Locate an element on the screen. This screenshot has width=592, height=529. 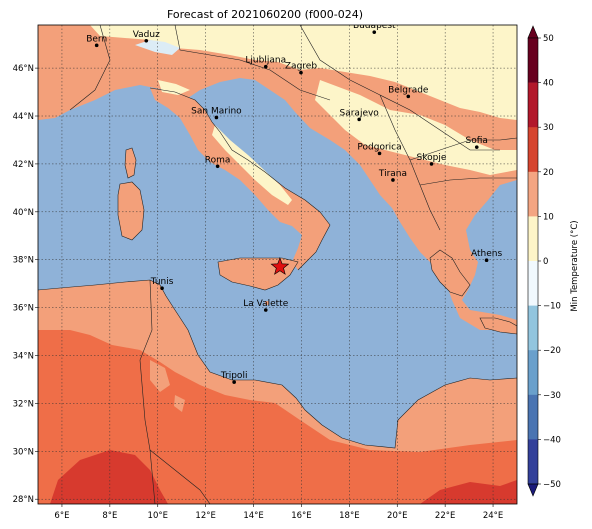
city-label: Bern is located at coordinates (96, 39).